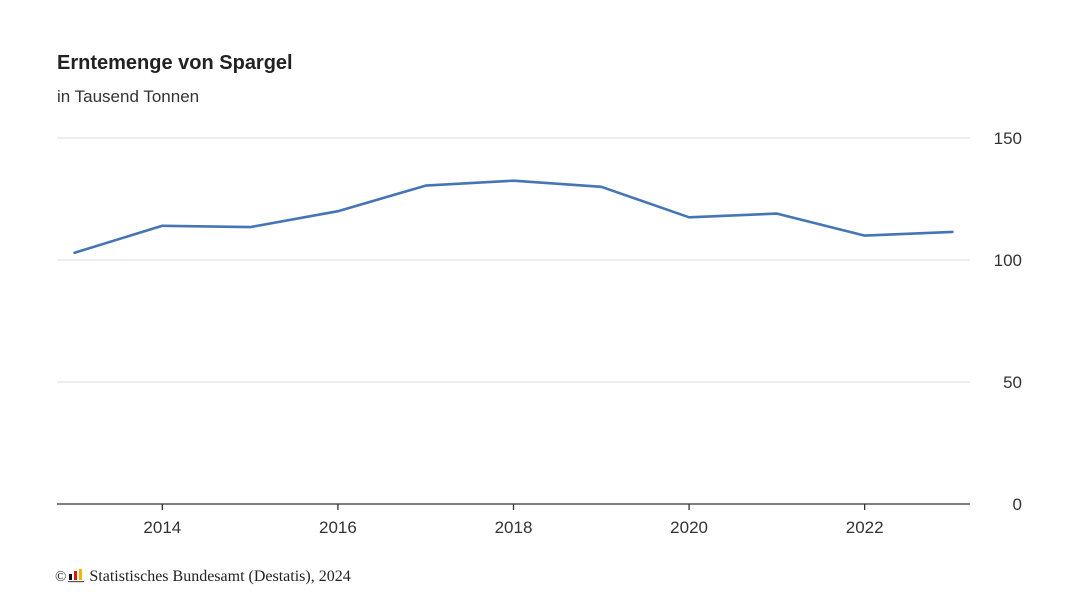 This screenshot has height=607, width=1079. I want to click on y-tick-label: 50, so click(1012, 382).